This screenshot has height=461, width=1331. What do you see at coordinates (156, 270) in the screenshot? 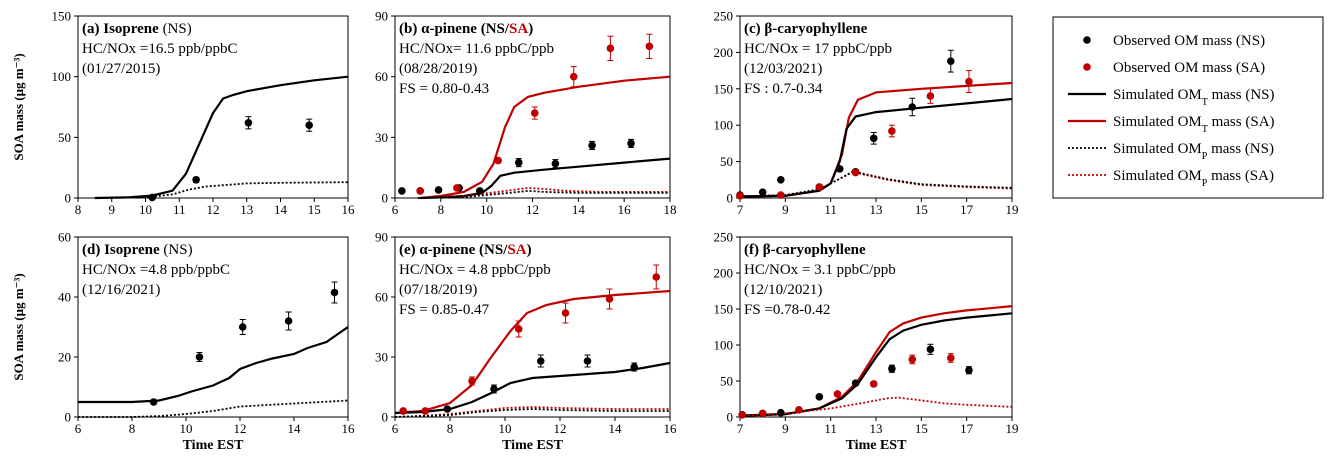
I see `panel-annotation: HC/NOx =4.8 ppb/ppbC` at bounding box center [156, 270].